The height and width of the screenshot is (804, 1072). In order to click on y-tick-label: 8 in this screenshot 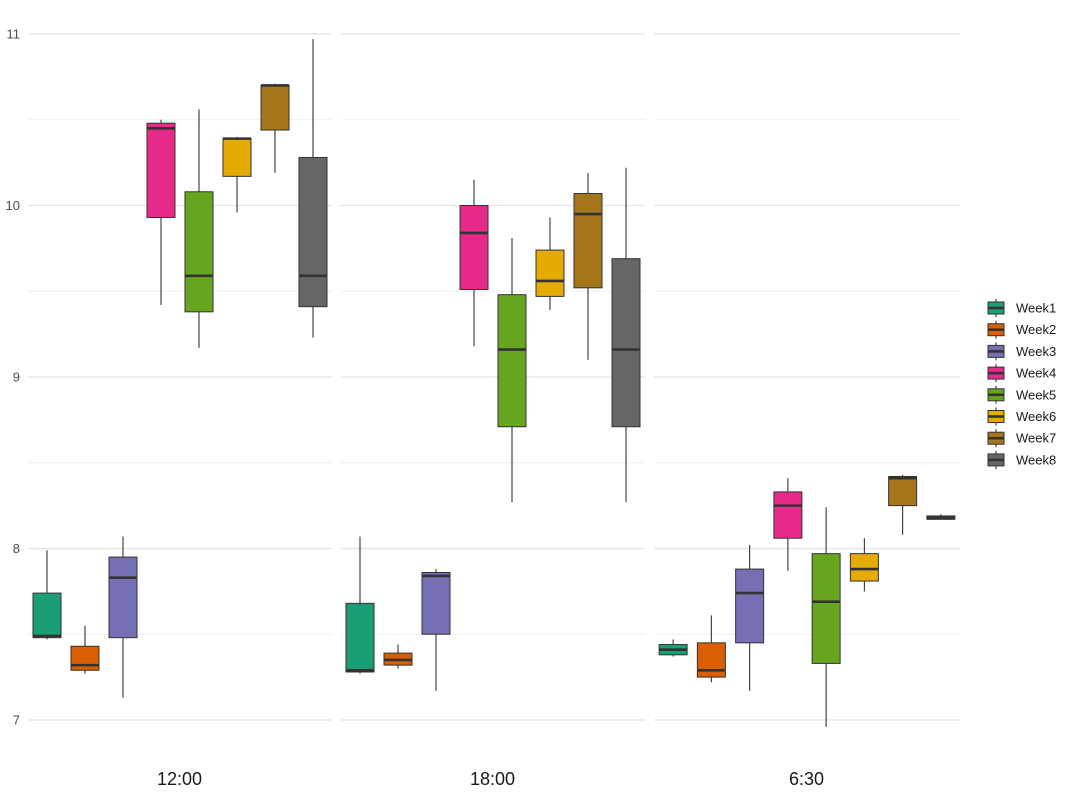, I will do `click(16, 548)`.